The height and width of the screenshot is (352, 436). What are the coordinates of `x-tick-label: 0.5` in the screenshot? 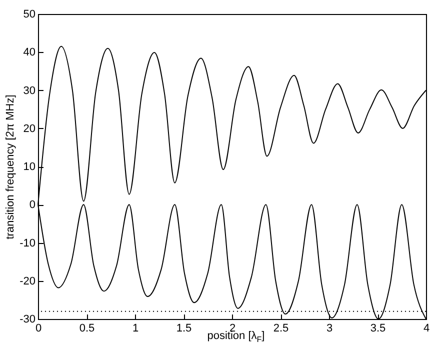 It's located at (87, 328).